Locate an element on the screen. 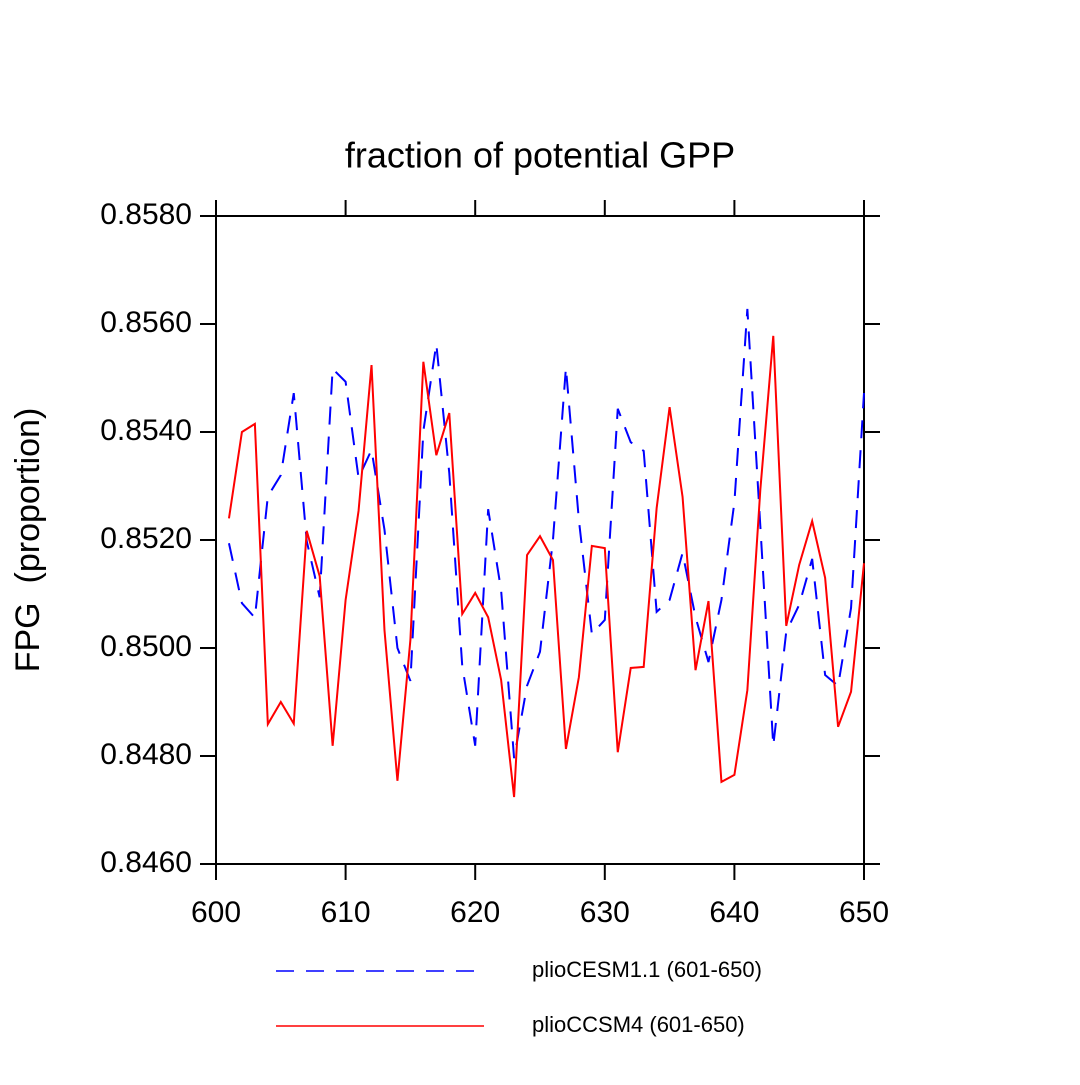  x-tick-label: 650 is located at coordinates (864, 912).